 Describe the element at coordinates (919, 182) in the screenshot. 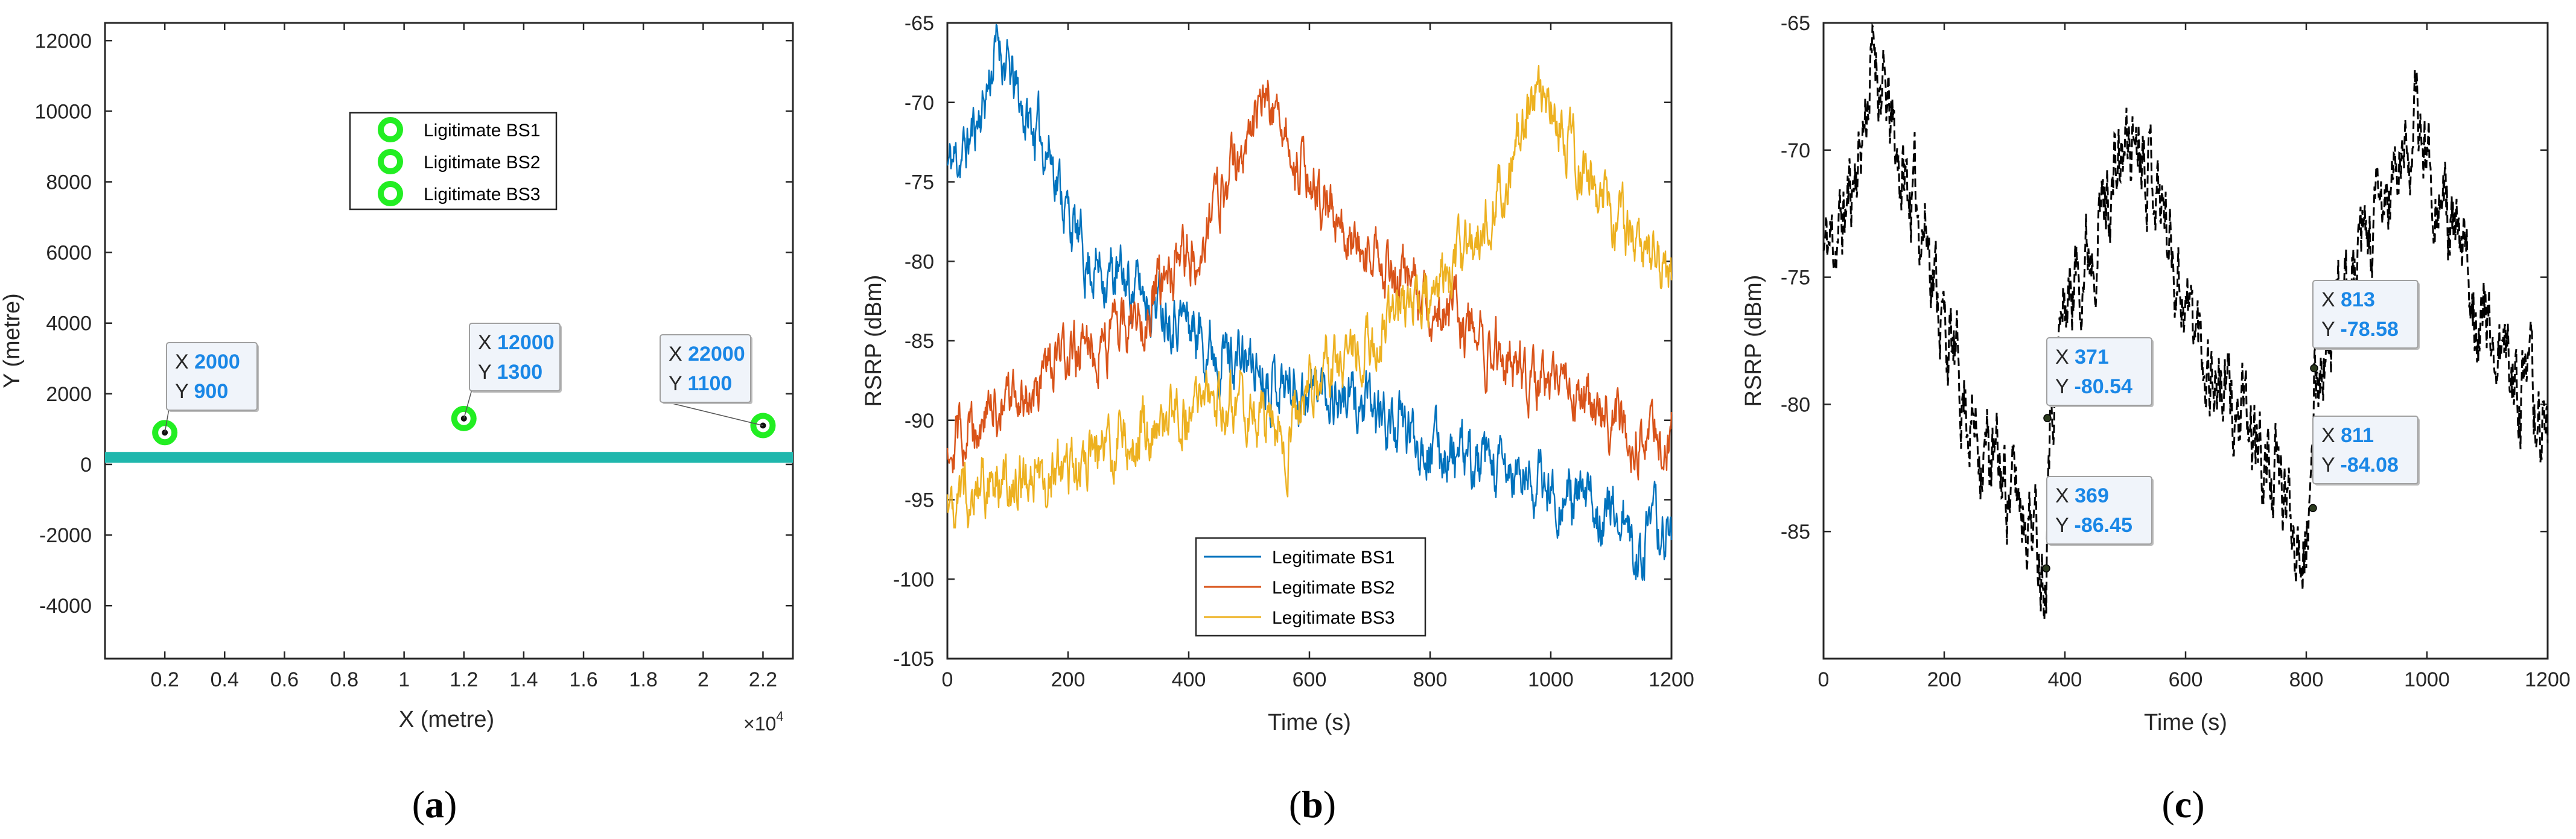

I see `panel-b-y-tick-label: -75` at that location.